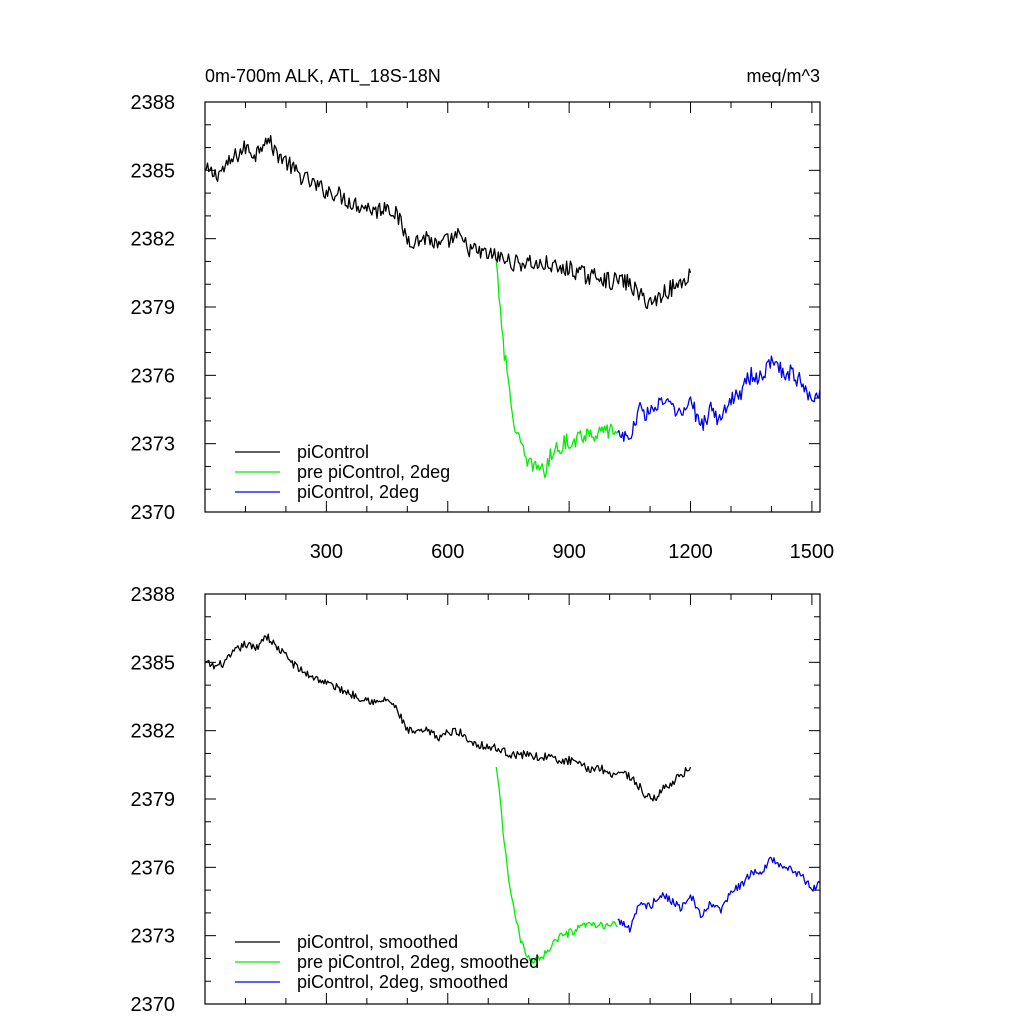 The image size is (1024, 1024). I want to click on legend-label: pre piControl, 2deg, so click(373, 472).